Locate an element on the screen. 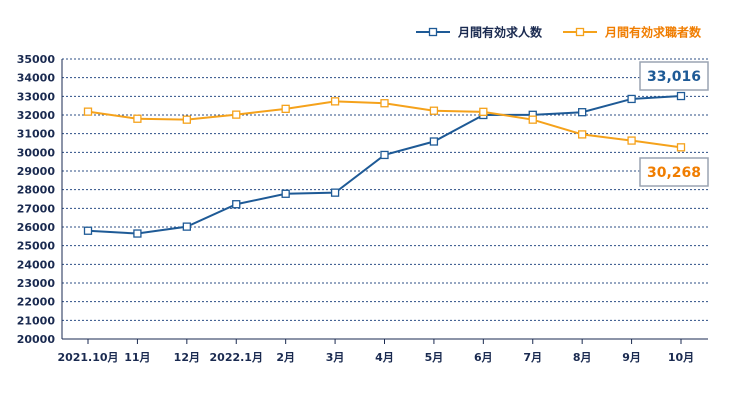  x-tick-label: 2月 is located at coordinates (285, 357).